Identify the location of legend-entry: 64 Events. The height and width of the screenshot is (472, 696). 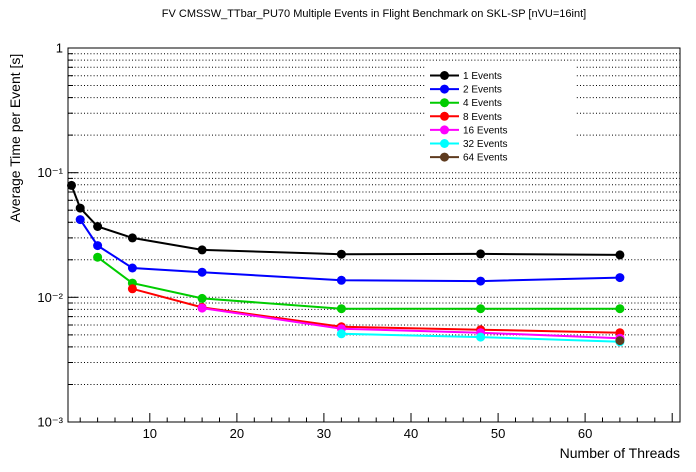
(468, 158).